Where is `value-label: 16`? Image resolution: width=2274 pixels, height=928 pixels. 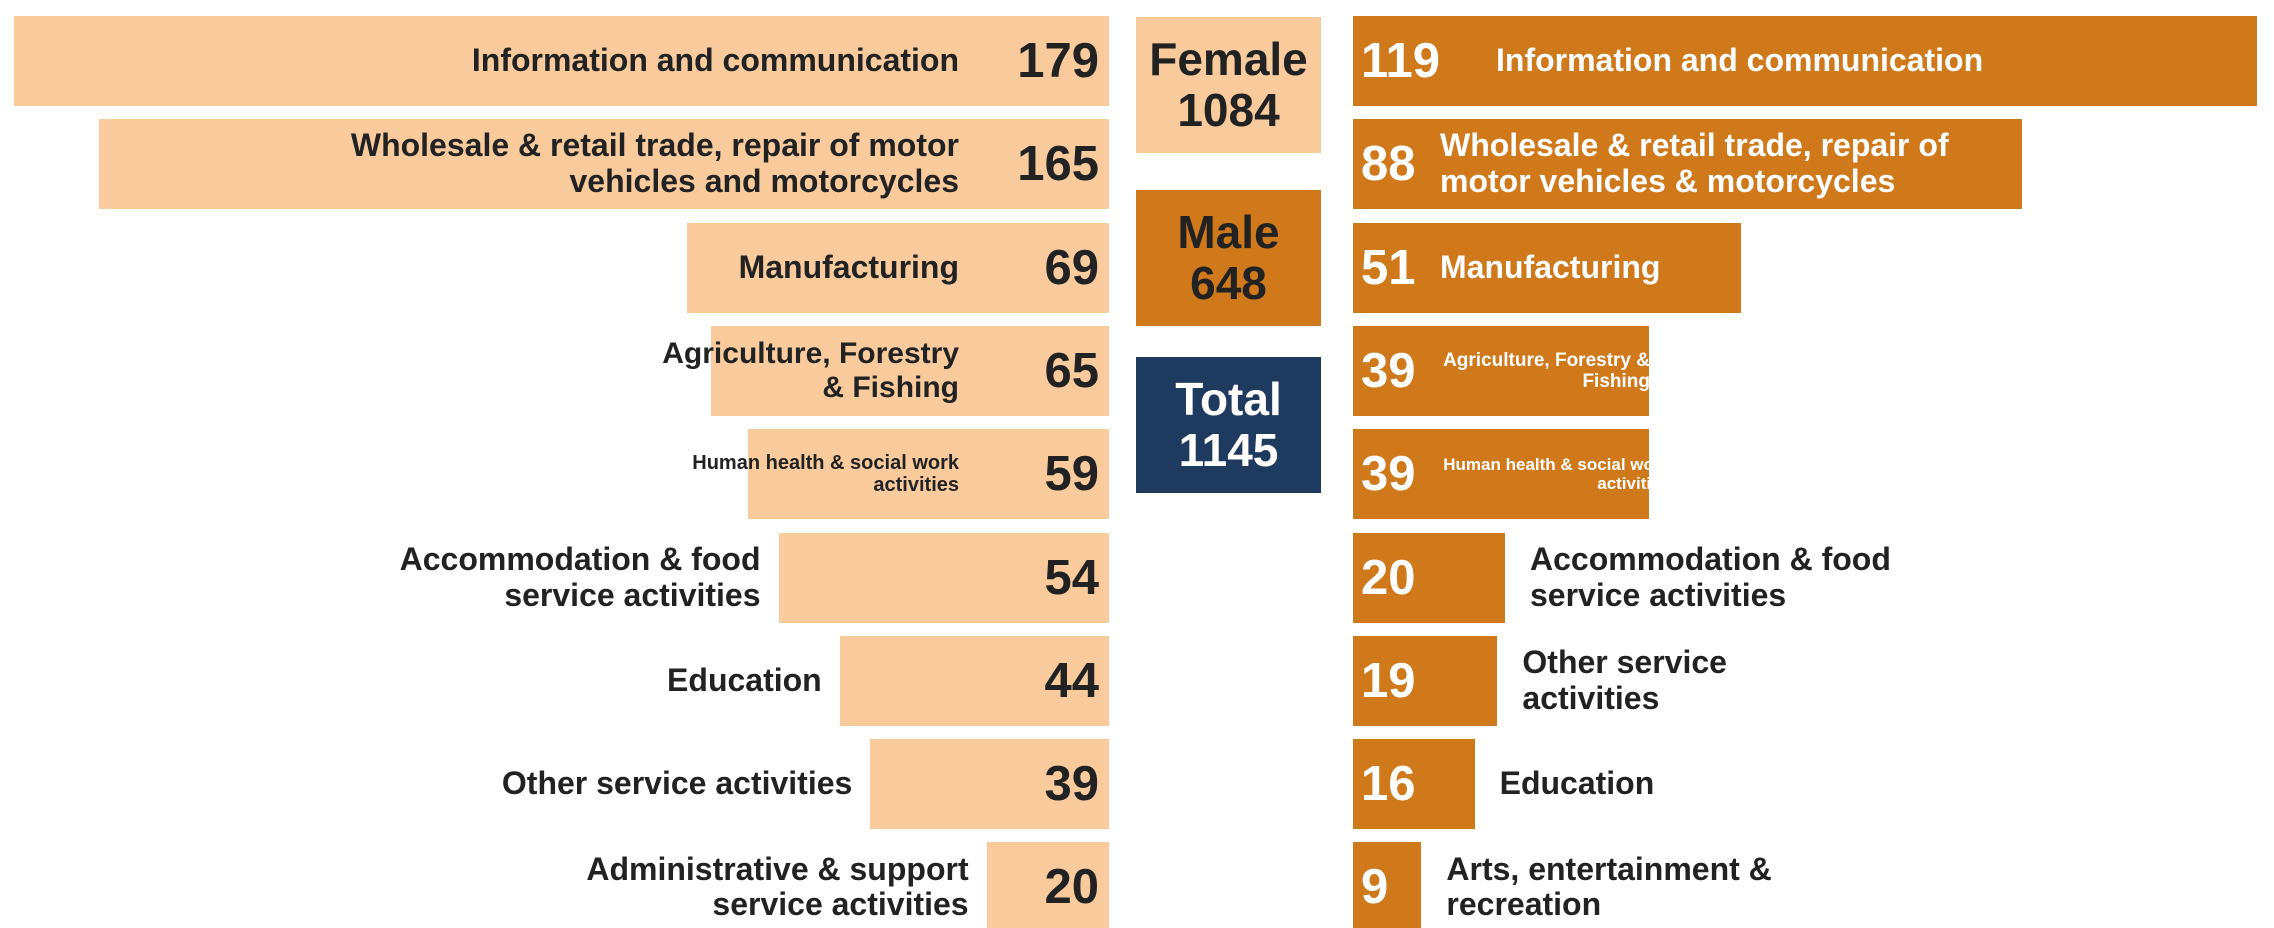
value-label: 16 is located at coordinates (1388, 784).